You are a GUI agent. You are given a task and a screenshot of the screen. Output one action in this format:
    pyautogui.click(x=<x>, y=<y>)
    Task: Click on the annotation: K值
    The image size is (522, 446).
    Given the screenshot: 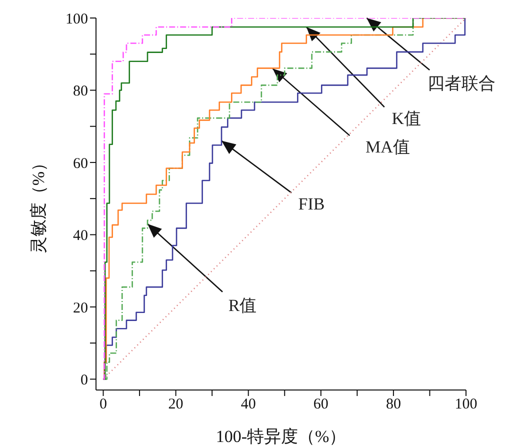 What is the action you would take?
    pyautogui.click(x=407, y=118)
    